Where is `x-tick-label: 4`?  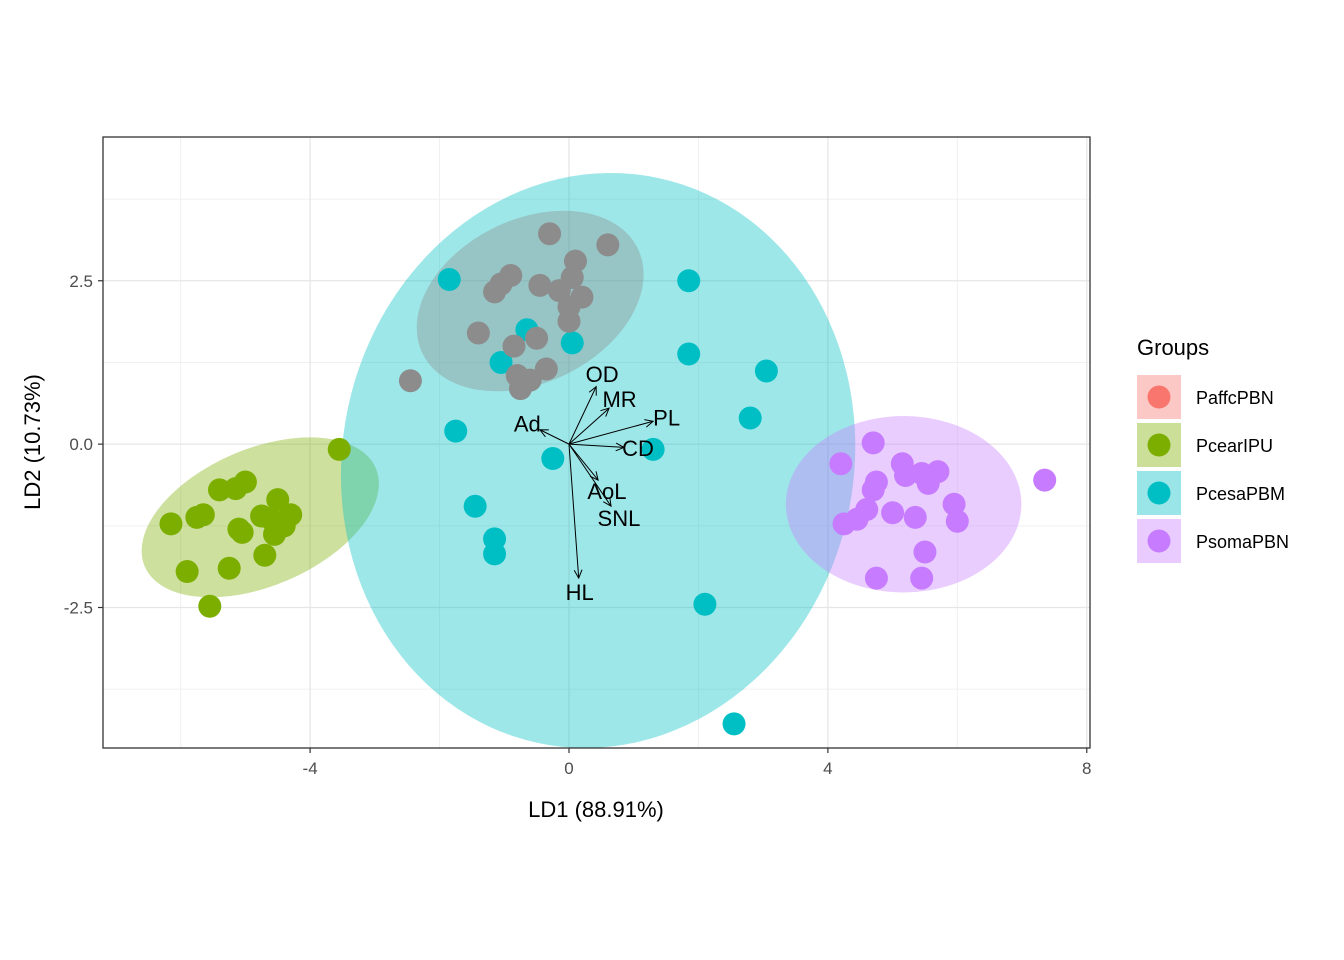
x-tick-label: 4 is located at coordinates (827, 768).